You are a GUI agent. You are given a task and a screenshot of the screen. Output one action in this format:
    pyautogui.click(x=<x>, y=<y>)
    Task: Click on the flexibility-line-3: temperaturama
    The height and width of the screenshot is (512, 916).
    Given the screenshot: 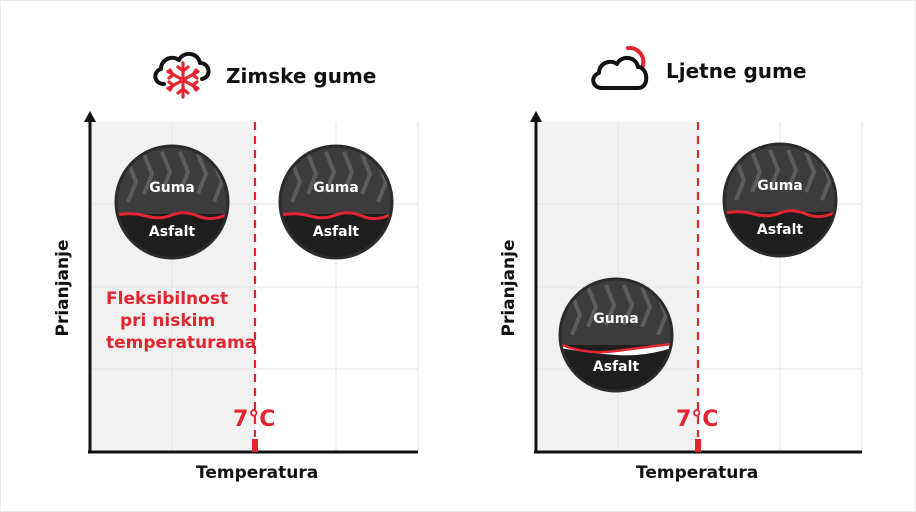 What is the action you would take?
    pyautogui.click(x=181, y=343)
    